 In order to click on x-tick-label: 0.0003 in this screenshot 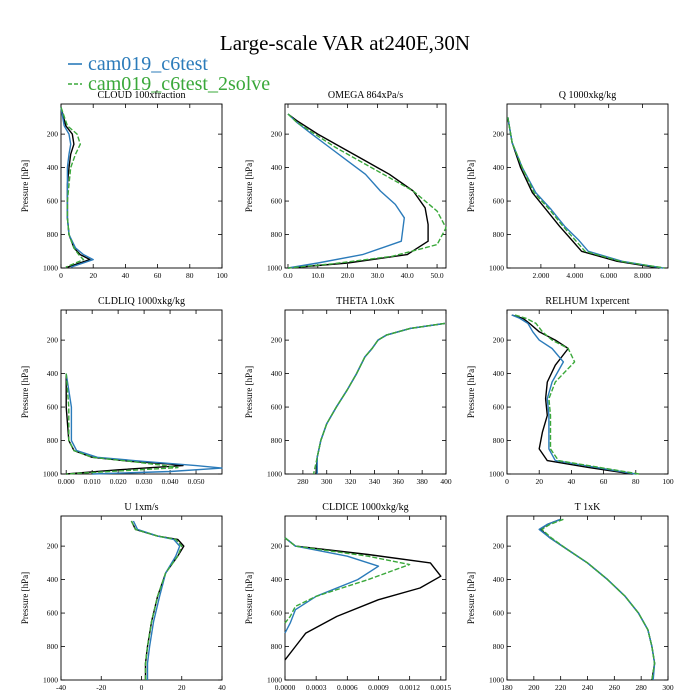, I will do `click(316, 687)`.